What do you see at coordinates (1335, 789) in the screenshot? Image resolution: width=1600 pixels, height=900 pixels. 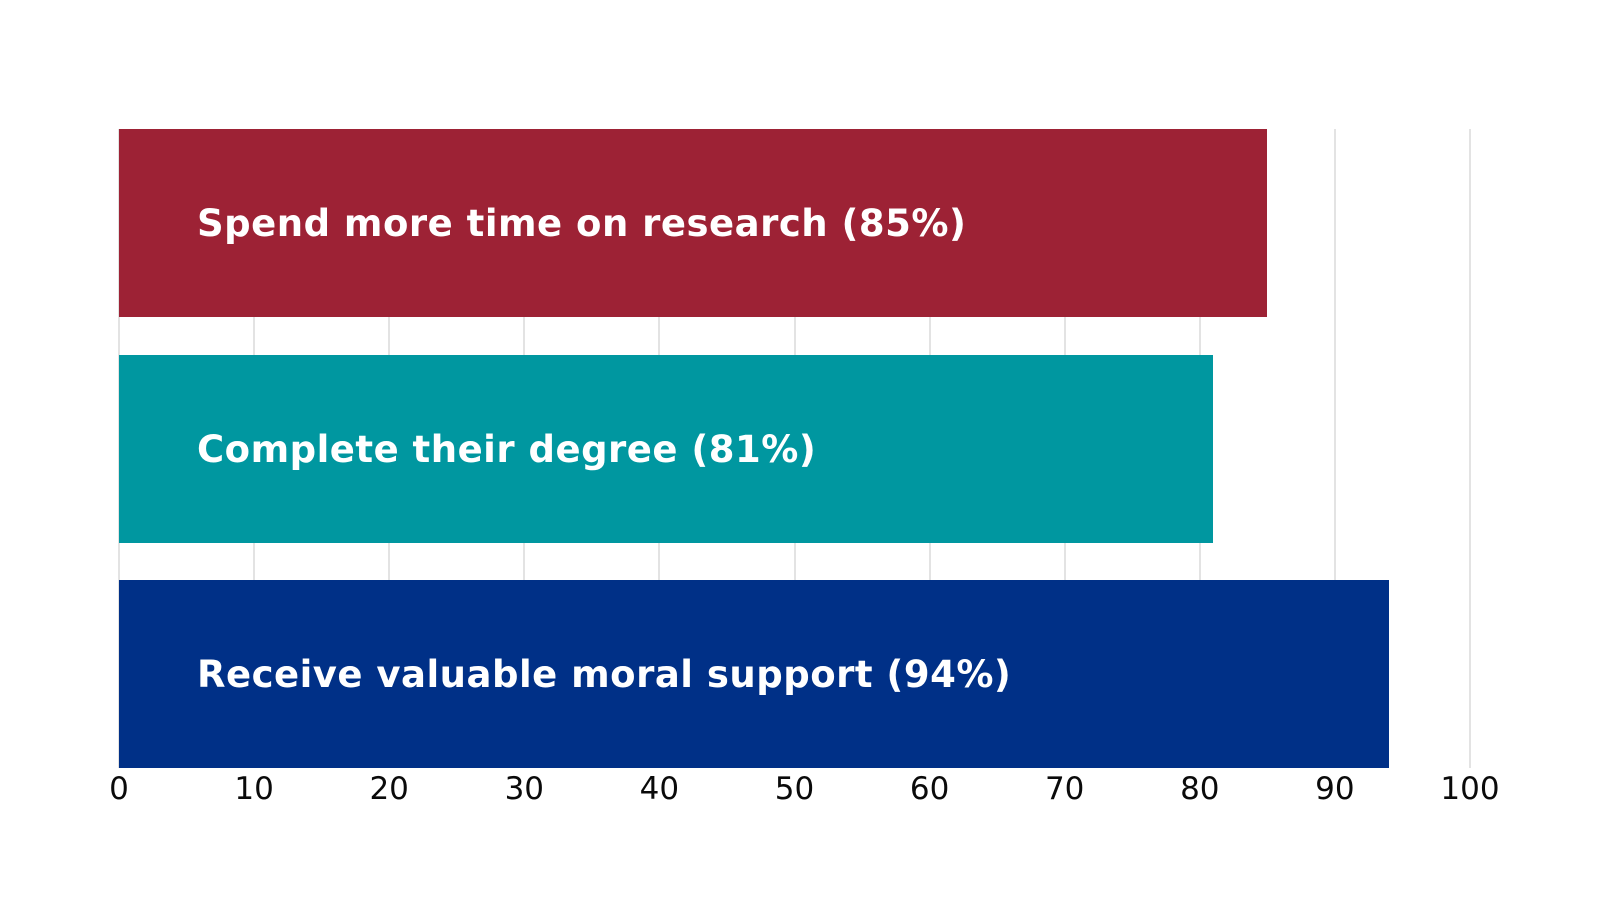 I see `x-tick-label: 90` at bounding box center [1335, 789].